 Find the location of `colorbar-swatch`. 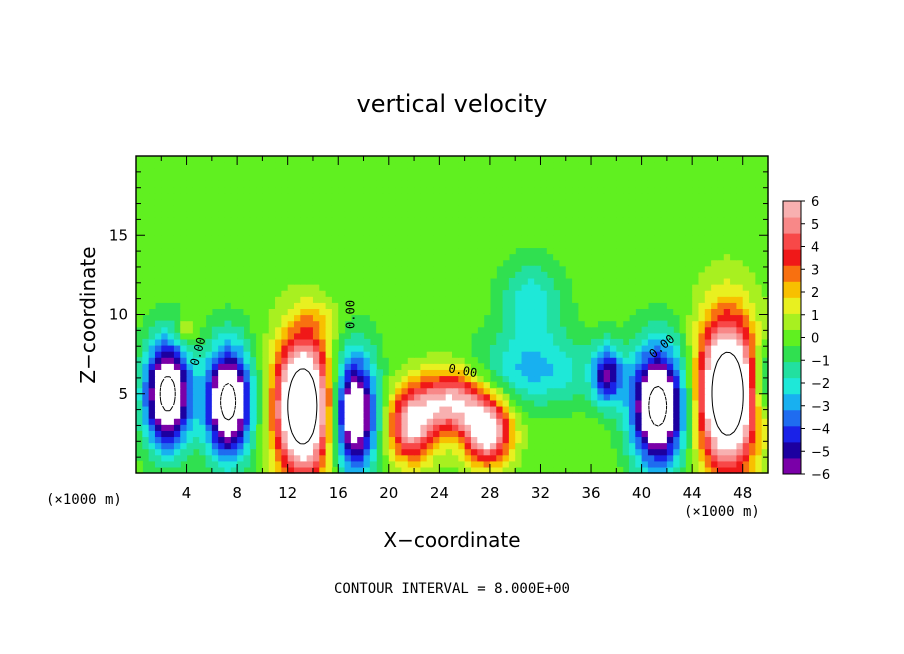

colorbar-swatch is located at coordinates (792, 257).